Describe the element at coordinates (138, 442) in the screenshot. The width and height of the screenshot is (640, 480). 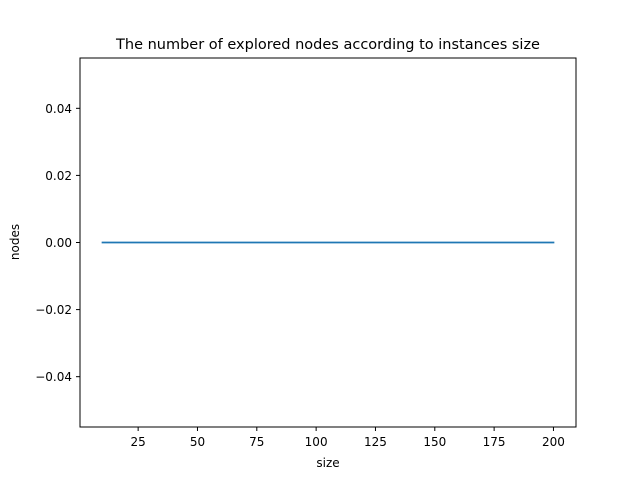
I see `x-tick-label: 25` at that location.